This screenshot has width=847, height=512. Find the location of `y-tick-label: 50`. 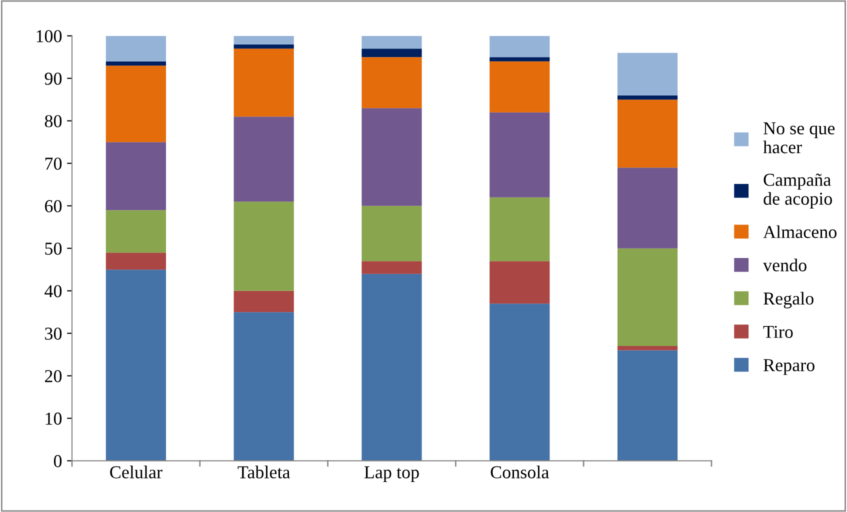

y-tick-label: 50 is located at coordinates (53, 248).